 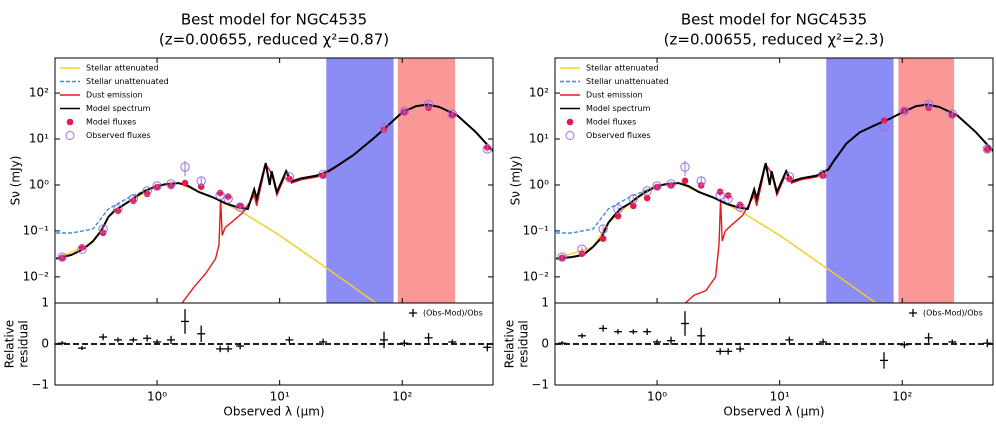 What do you see at coordinates (16, 181) in the screenshot?
I see `y-axis-label: Sν (mJy)` at bounding box center [16, 181].